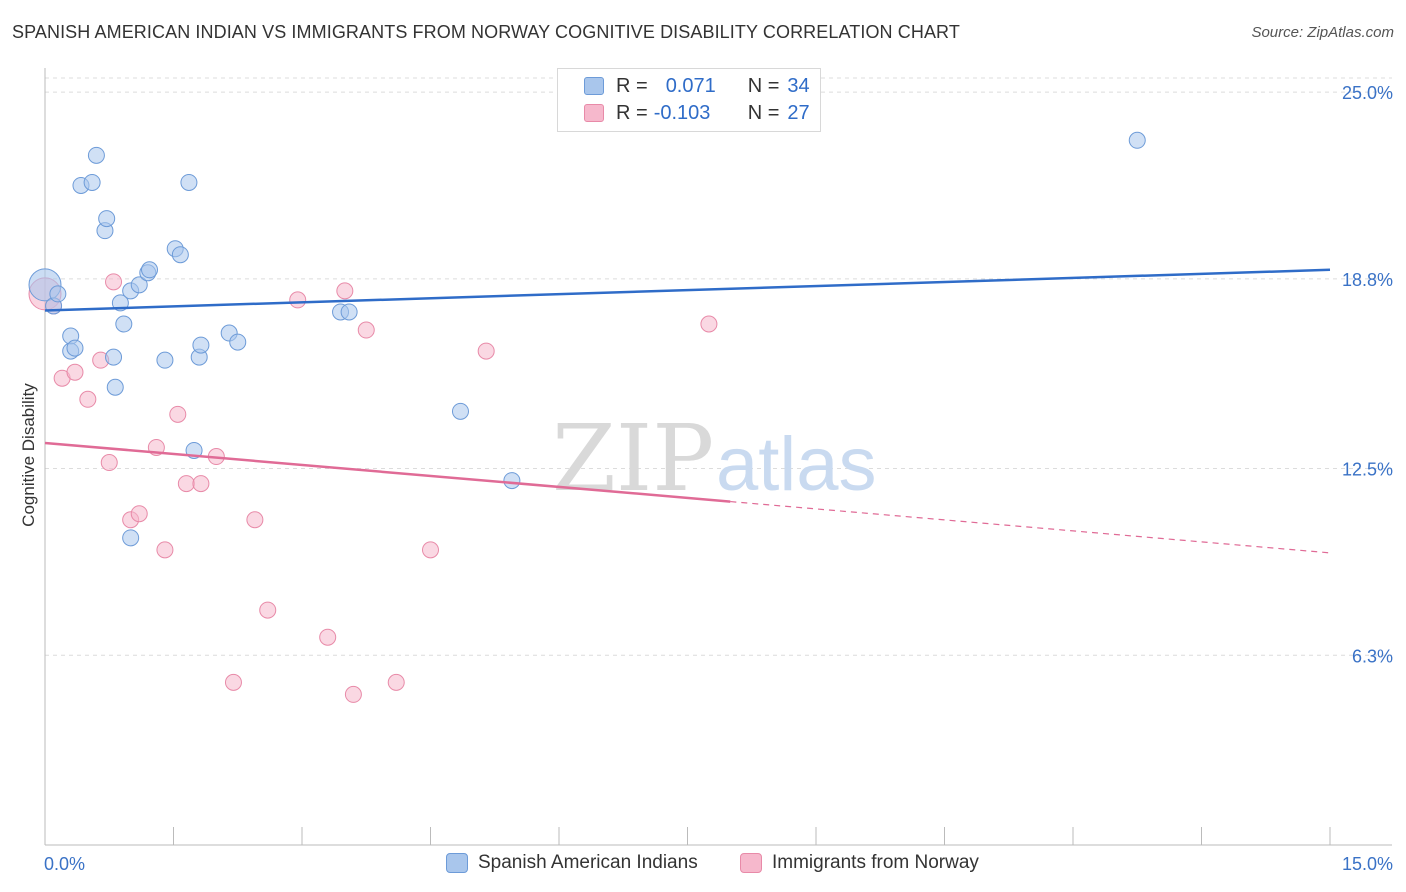 Image resolution: width=1406 pixels, height=892 pixels. Describe the element at coordinates (1322, 32) in the screenshot. I see `source-label: Source: ZipAtlas.com` at that location.